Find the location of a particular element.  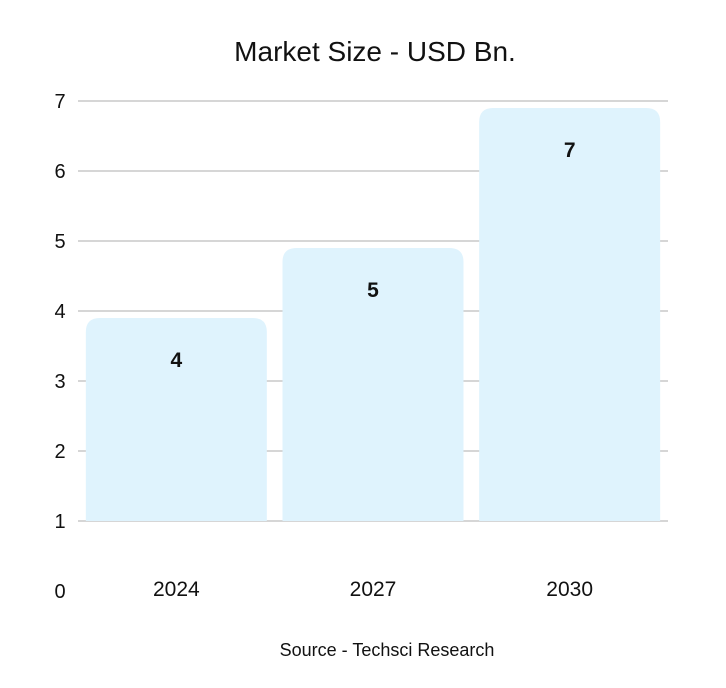

x-axis-ticks: 2024 2027 2030 is located at coordinates (373, 589).